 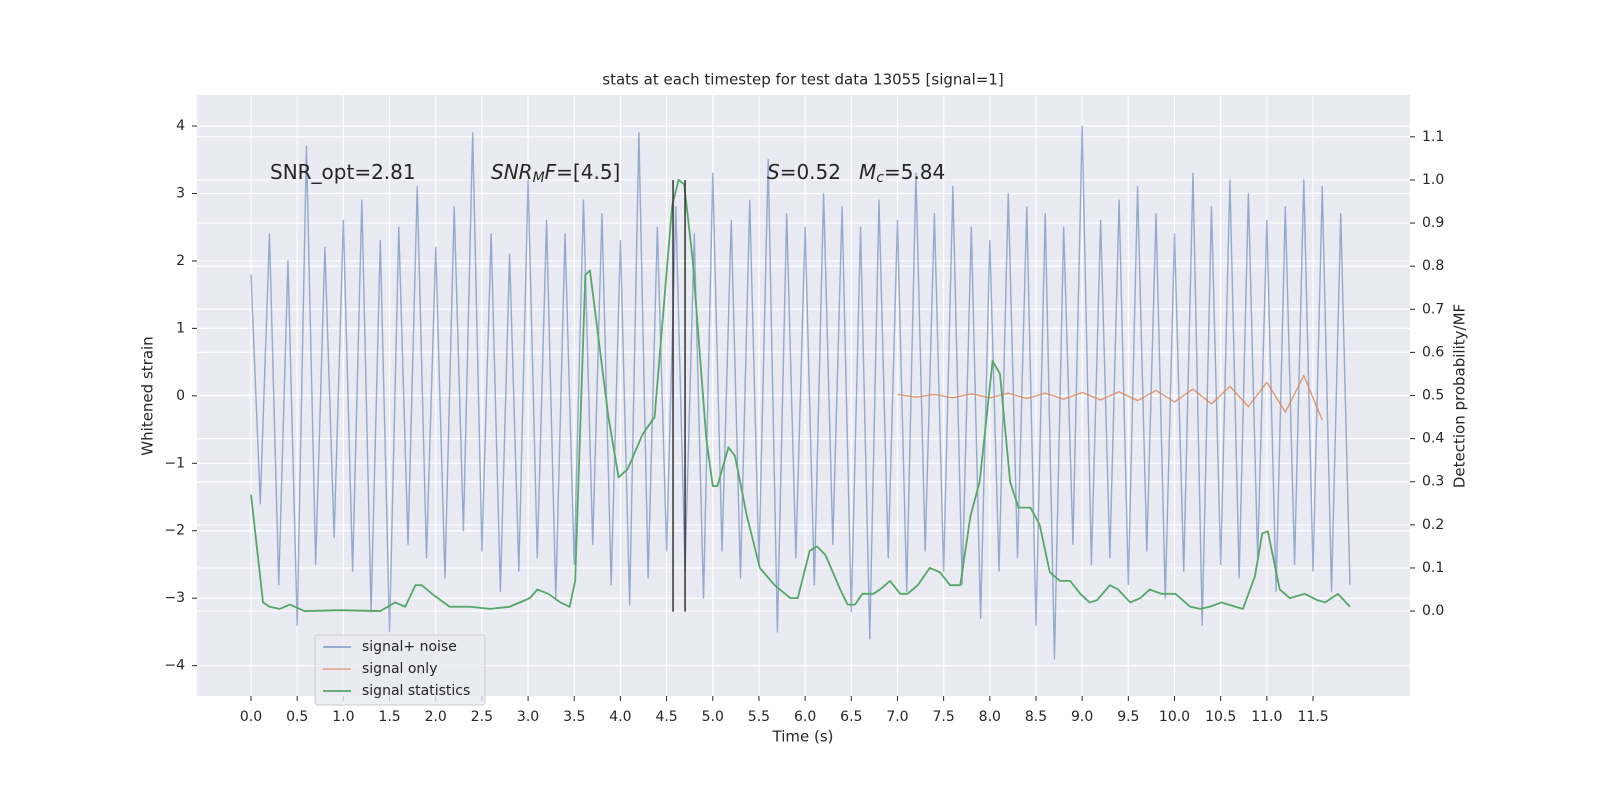 What do you see at coordinates (174, 531) in the screenshot?
I see `y-tick-label: −2` at bounding box center [174, 531].